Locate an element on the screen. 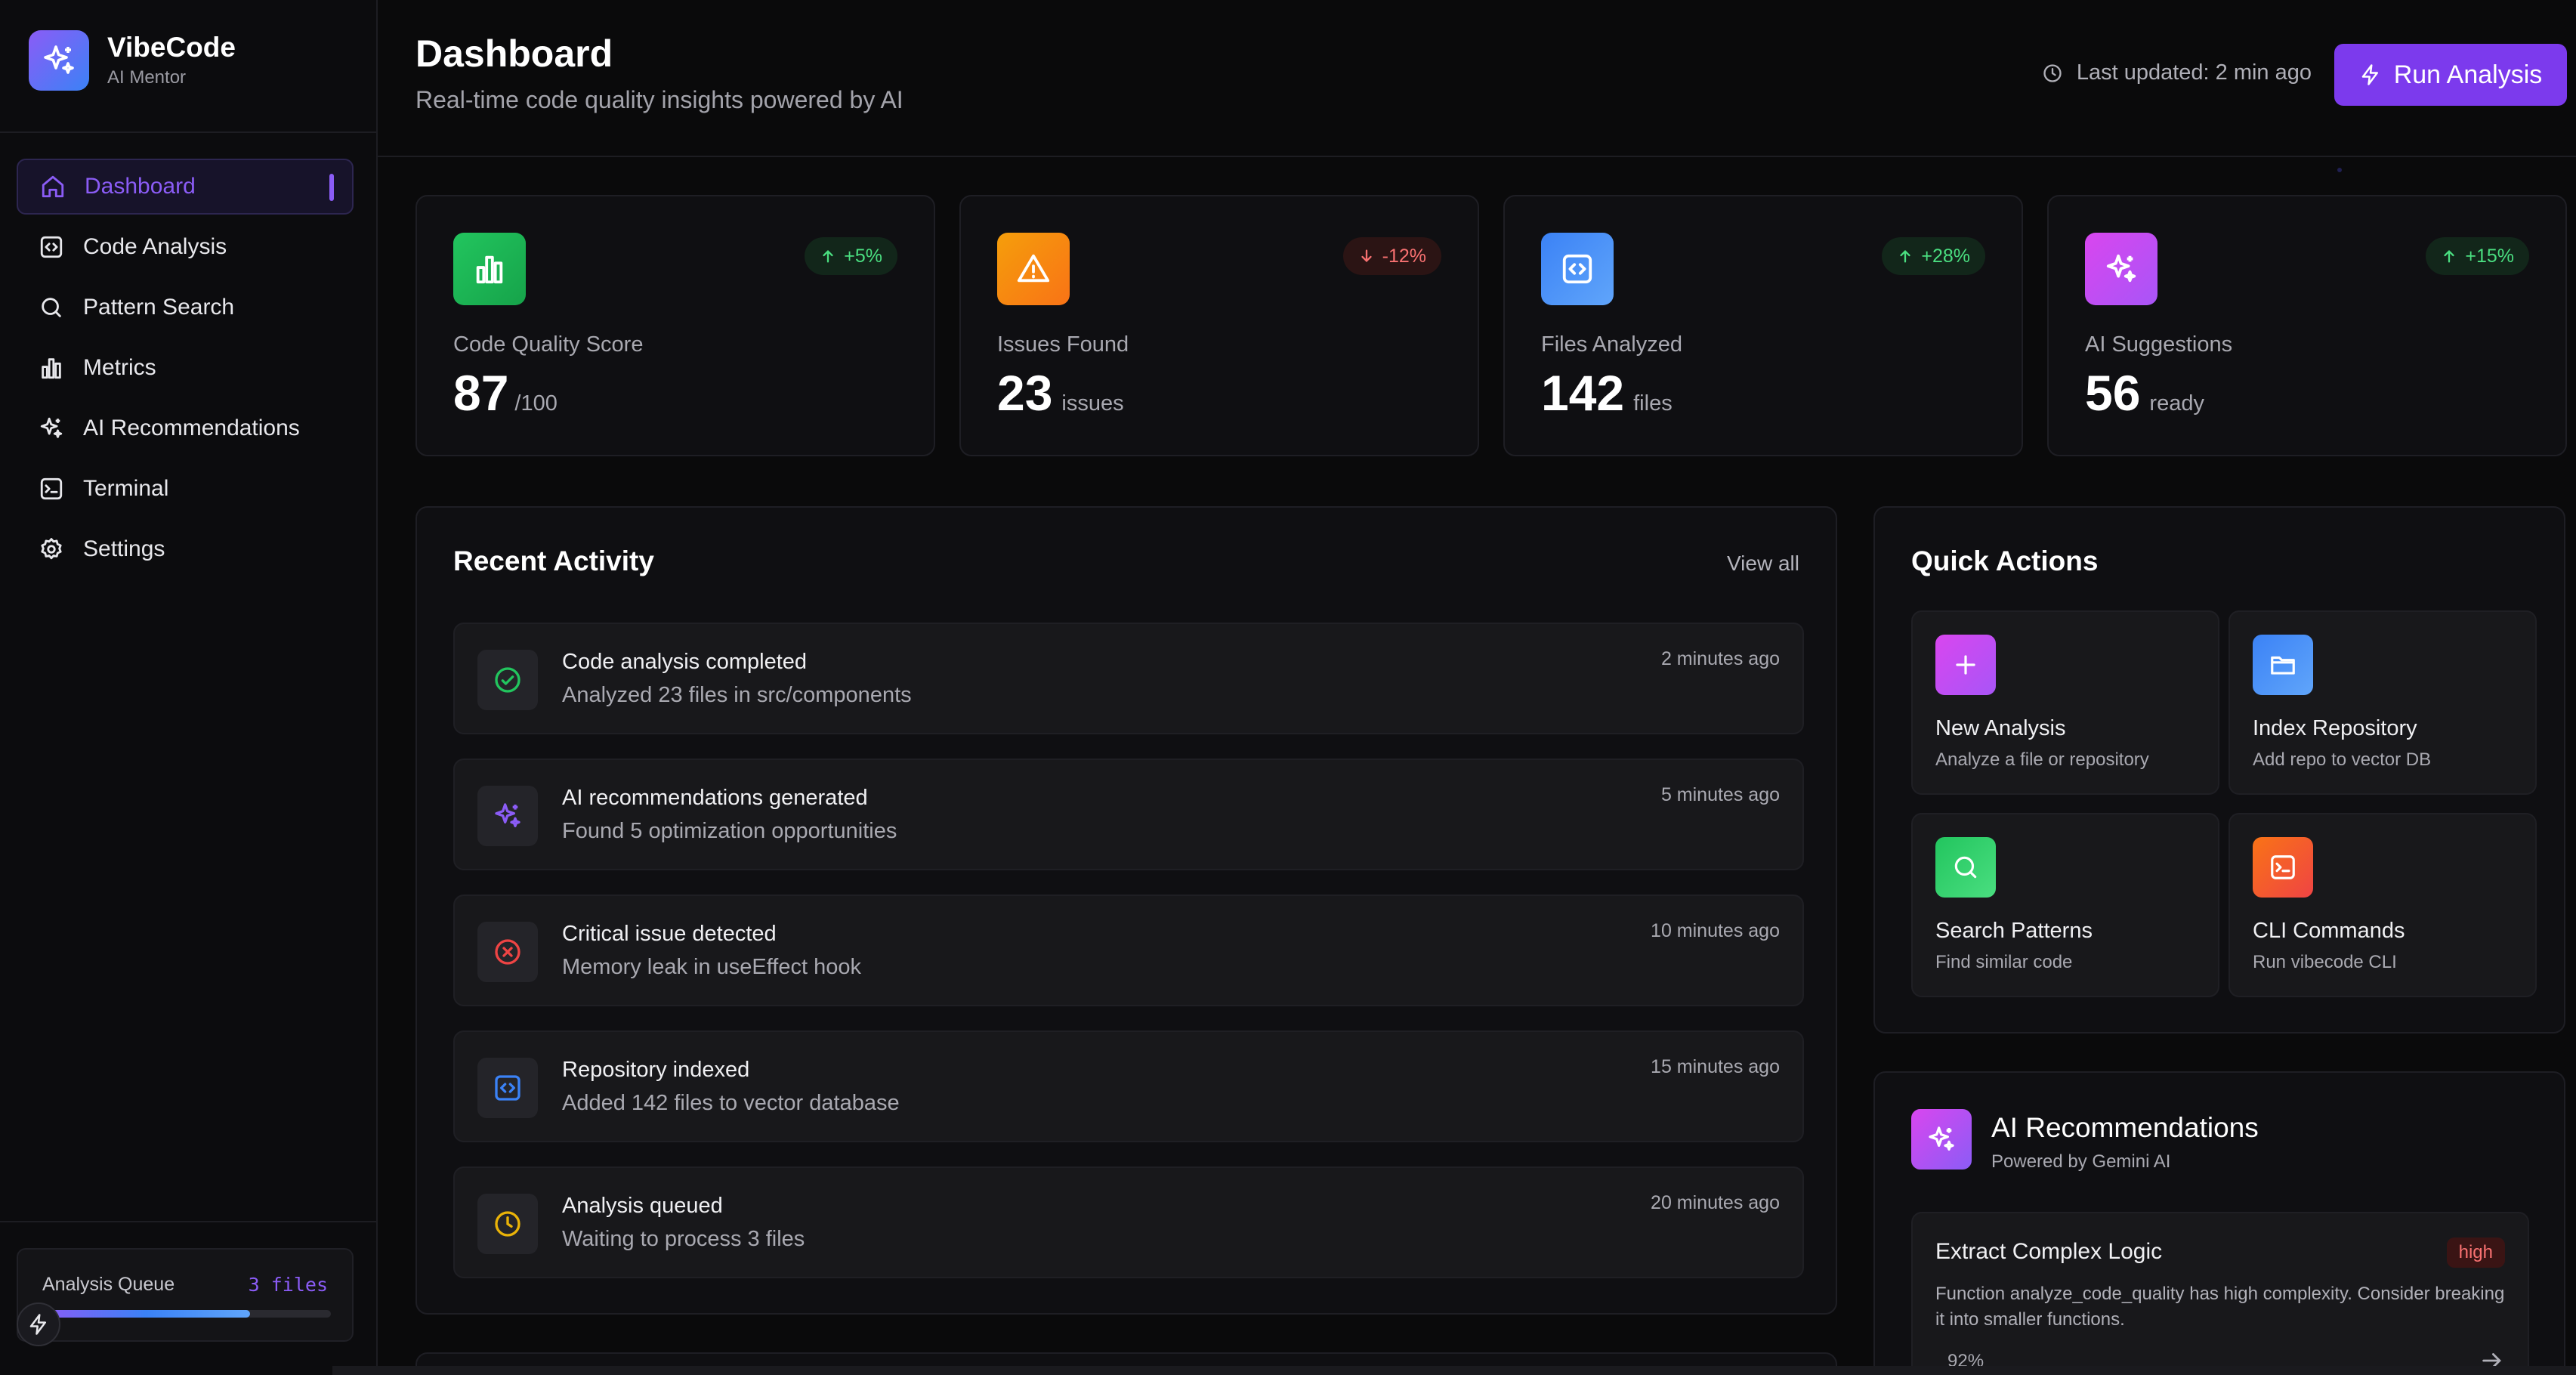  recent-activity-title: Recent Activity is located at coordinates (553, 560).